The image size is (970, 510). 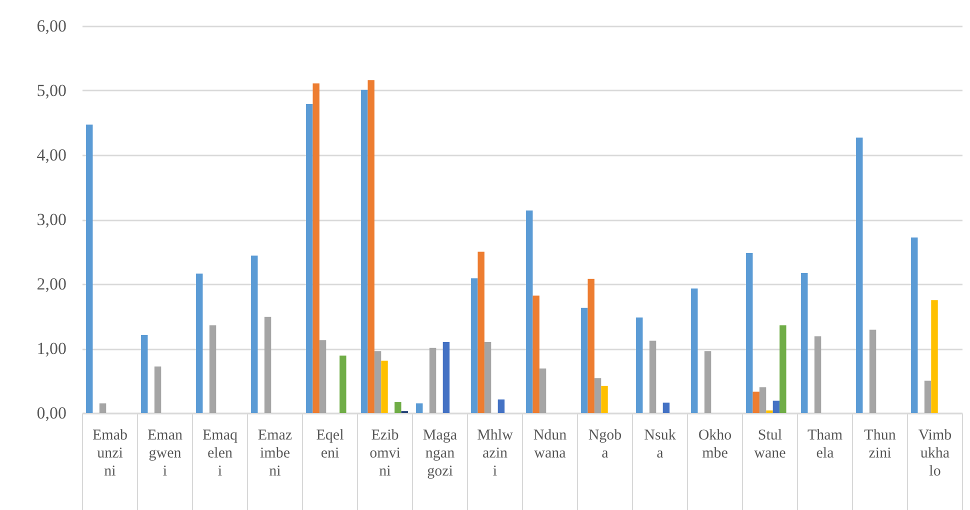 I want to click on y-tick-label: 2,00, so click(x=51, y=284).